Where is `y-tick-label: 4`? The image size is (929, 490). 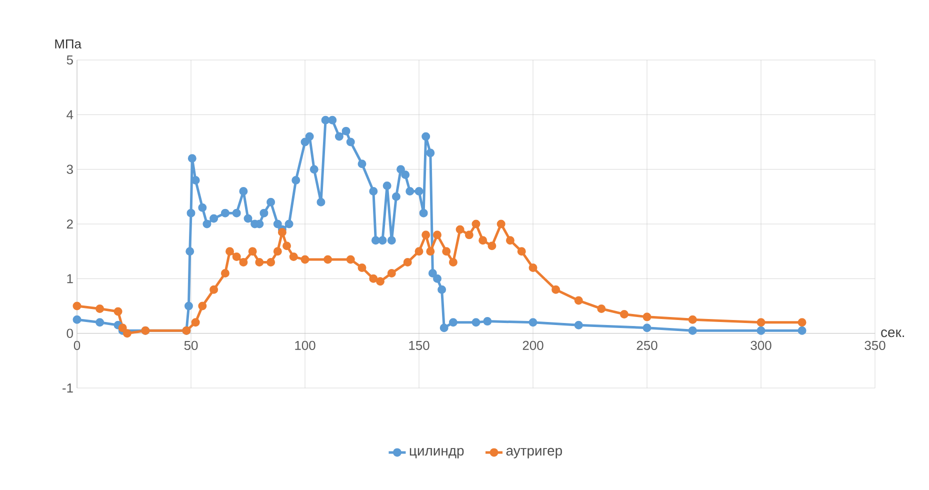 y-tick-label: 4 is located at coordinates (70, 115).